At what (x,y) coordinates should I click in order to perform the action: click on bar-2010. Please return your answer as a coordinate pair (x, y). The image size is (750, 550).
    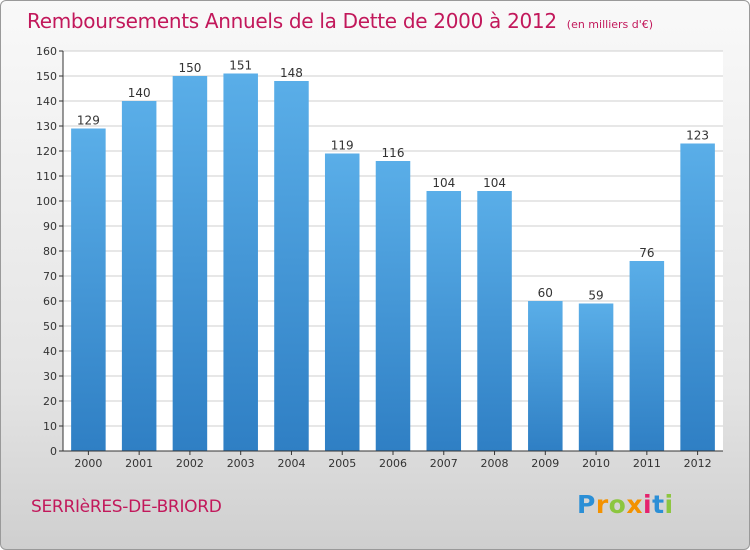
    Looking at the image, I should click on (596, 377).